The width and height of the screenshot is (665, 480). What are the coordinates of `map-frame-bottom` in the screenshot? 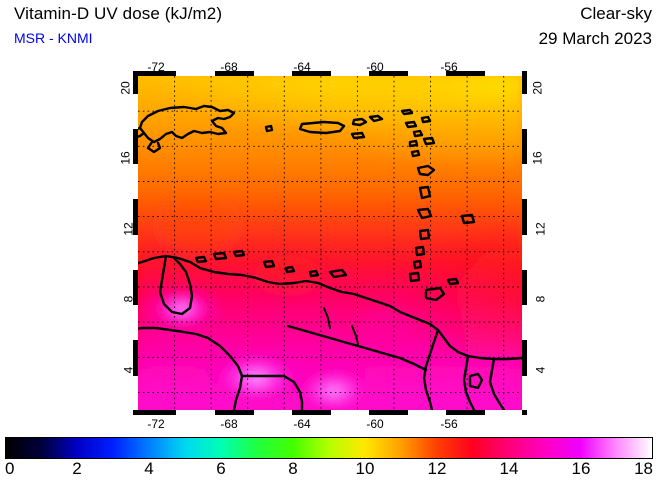 It's located at (330, 412).